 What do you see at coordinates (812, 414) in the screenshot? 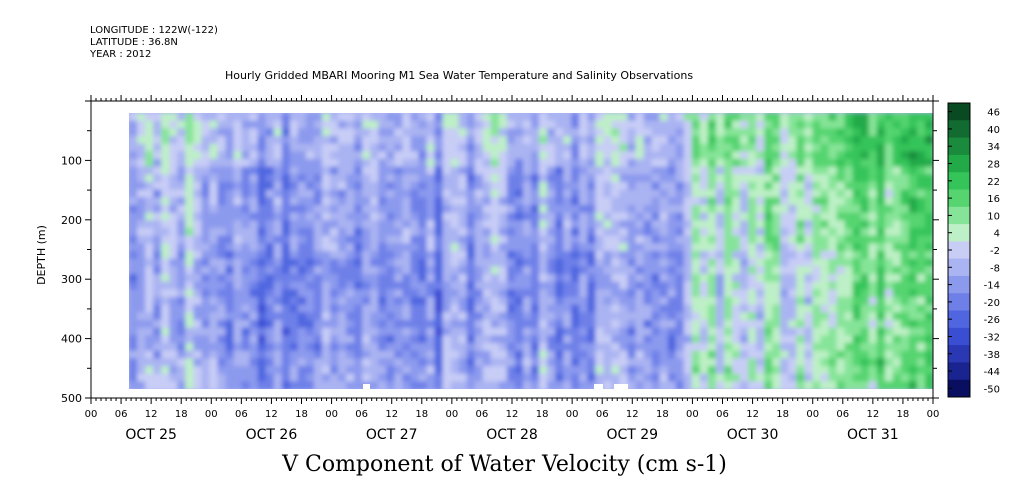
I see `x-hour-label: 00` at bounding box center [812, 414].